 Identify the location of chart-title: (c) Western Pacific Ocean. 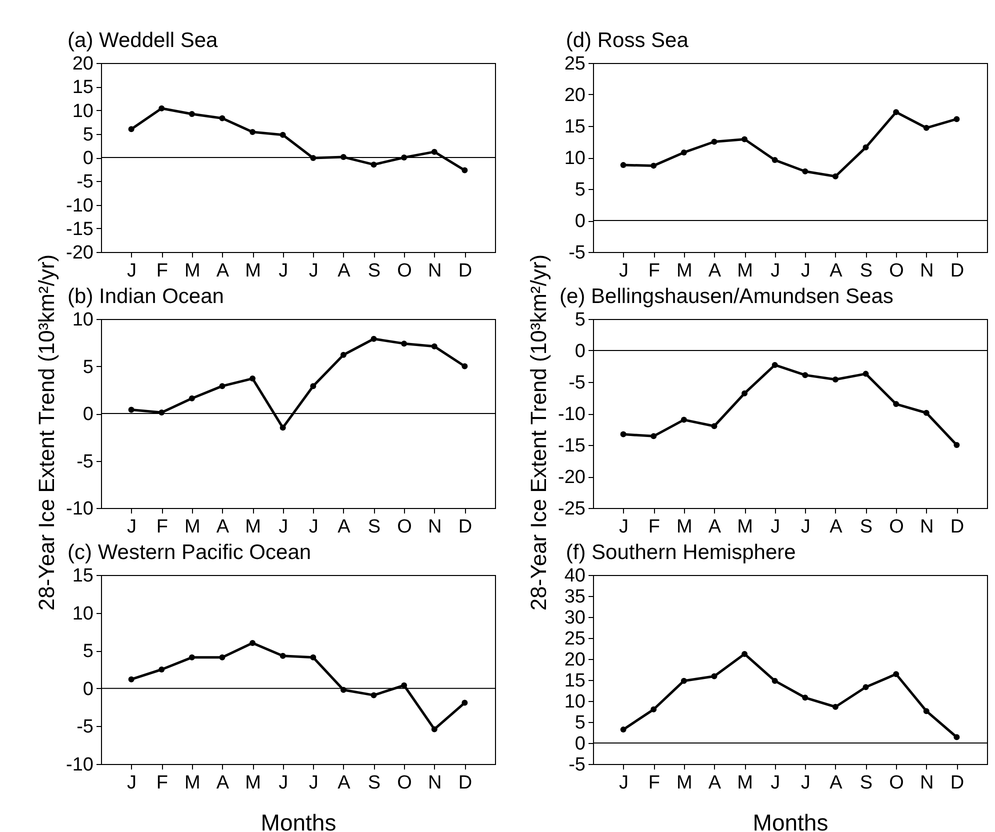
(190, 552).